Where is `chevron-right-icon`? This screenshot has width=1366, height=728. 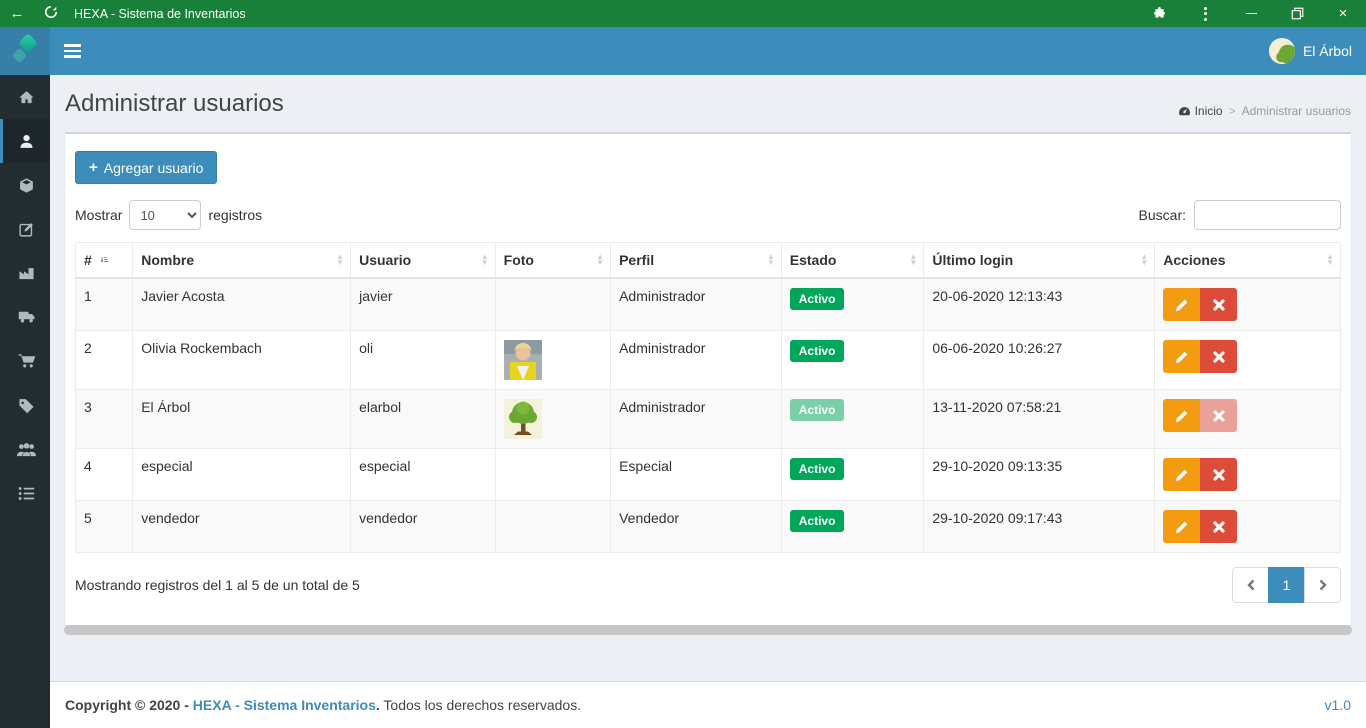
chevron-right-icon is located at coordinates (1323, 585).